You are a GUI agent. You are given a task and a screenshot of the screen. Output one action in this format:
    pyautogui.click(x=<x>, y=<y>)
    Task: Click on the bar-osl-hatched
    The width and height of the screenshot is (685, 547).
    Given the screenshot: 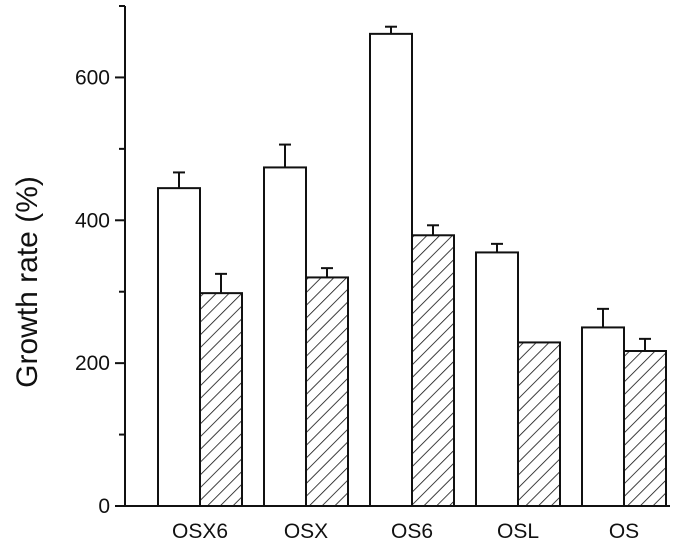 What is the action you would take?
    pyautogui.click(x=539, y=424)
    